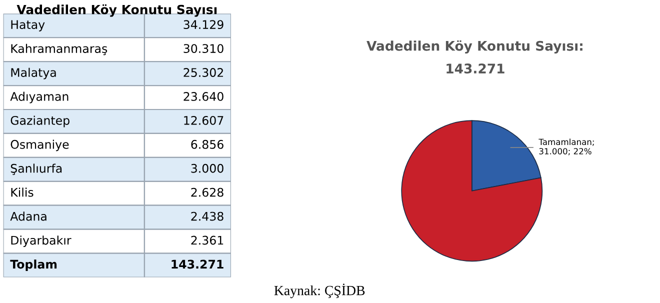 This screenshot has height=303, width=660. Describe the element at coordinates (39, 98) in the screenshot. I see `category-label: Adıyaman` at that location.